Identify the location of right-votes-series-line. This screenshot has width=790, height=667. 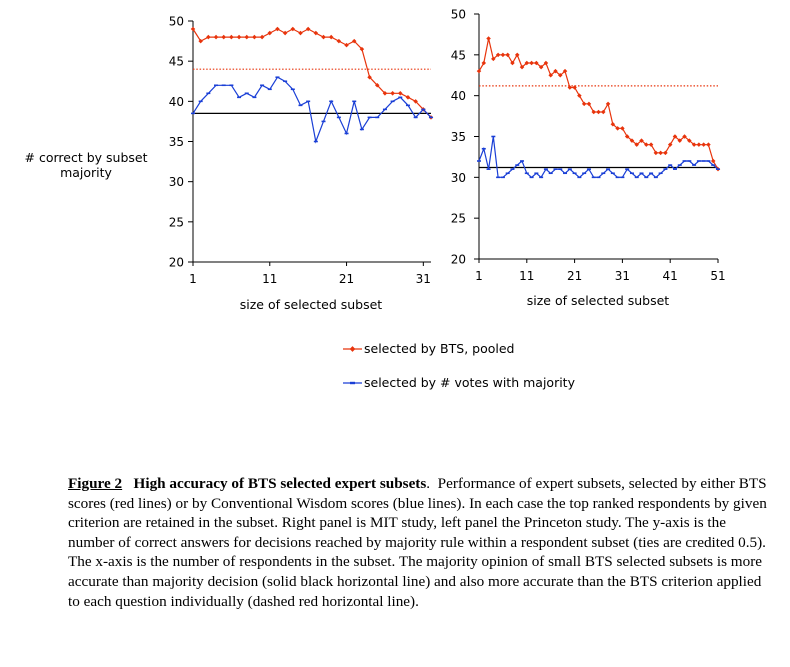
(598, 157).